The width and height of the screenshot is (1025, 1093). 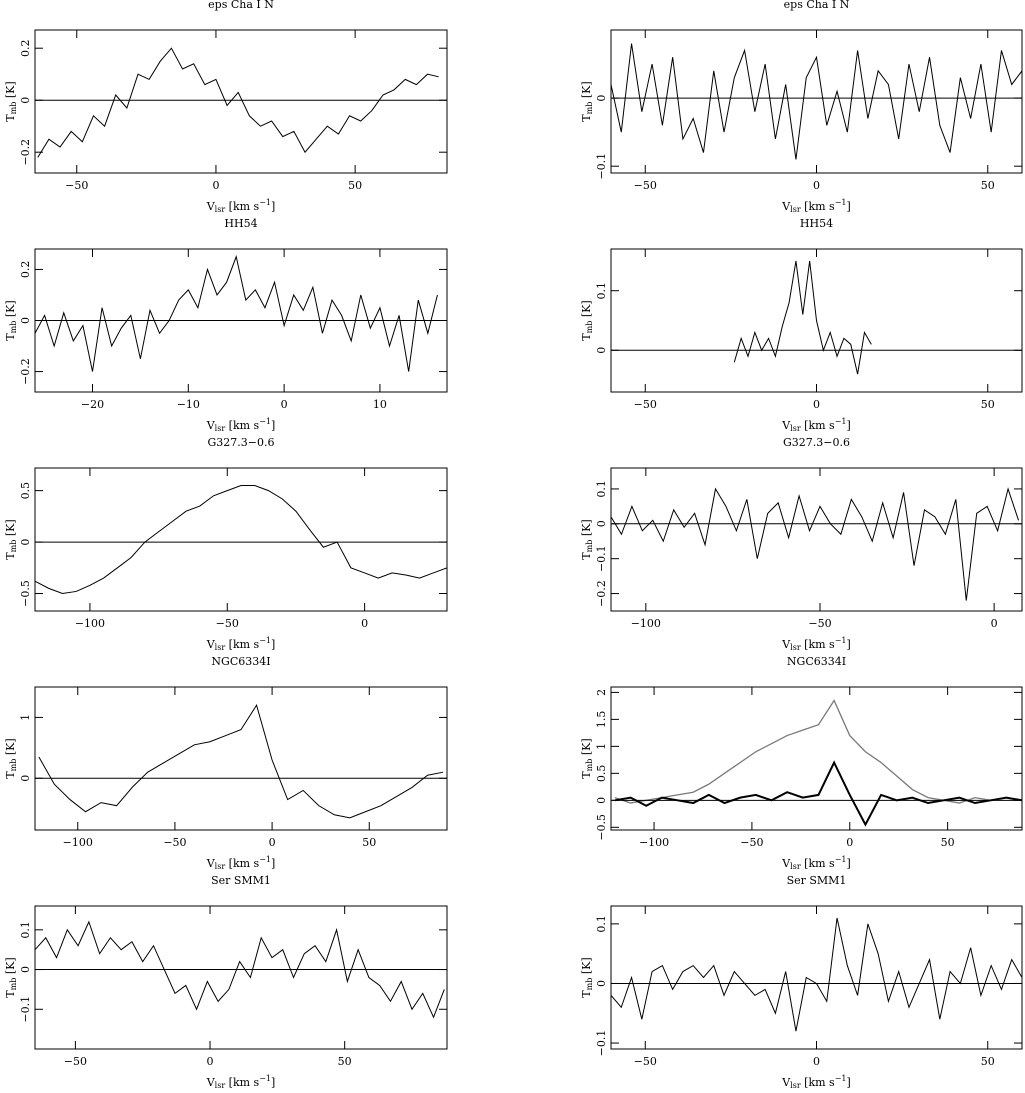 I want to click on panel-title: Ser SMM1, so click(x=241, y=880).